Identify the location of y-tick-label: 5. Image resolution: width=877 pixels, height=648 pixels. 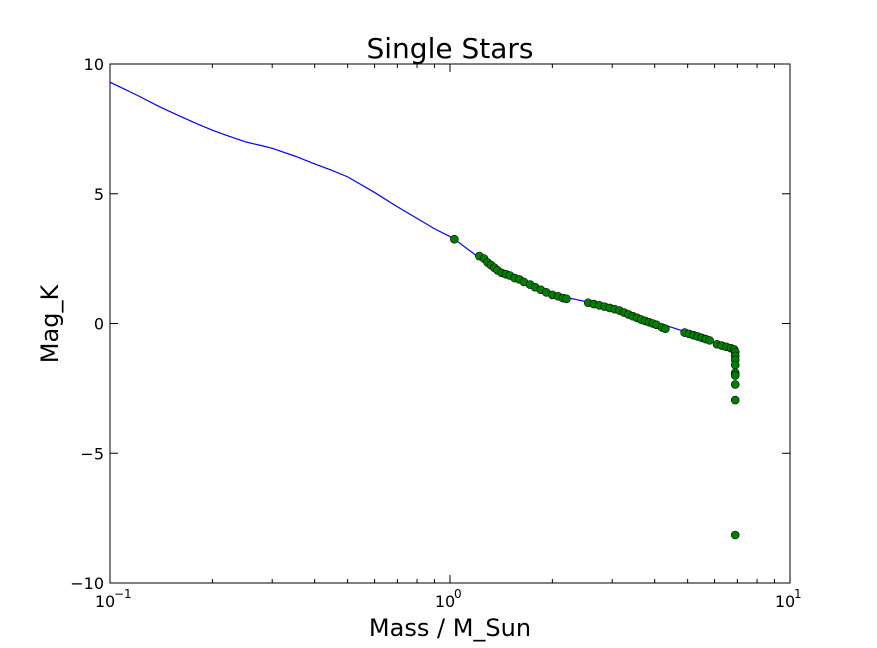
(99, 194).